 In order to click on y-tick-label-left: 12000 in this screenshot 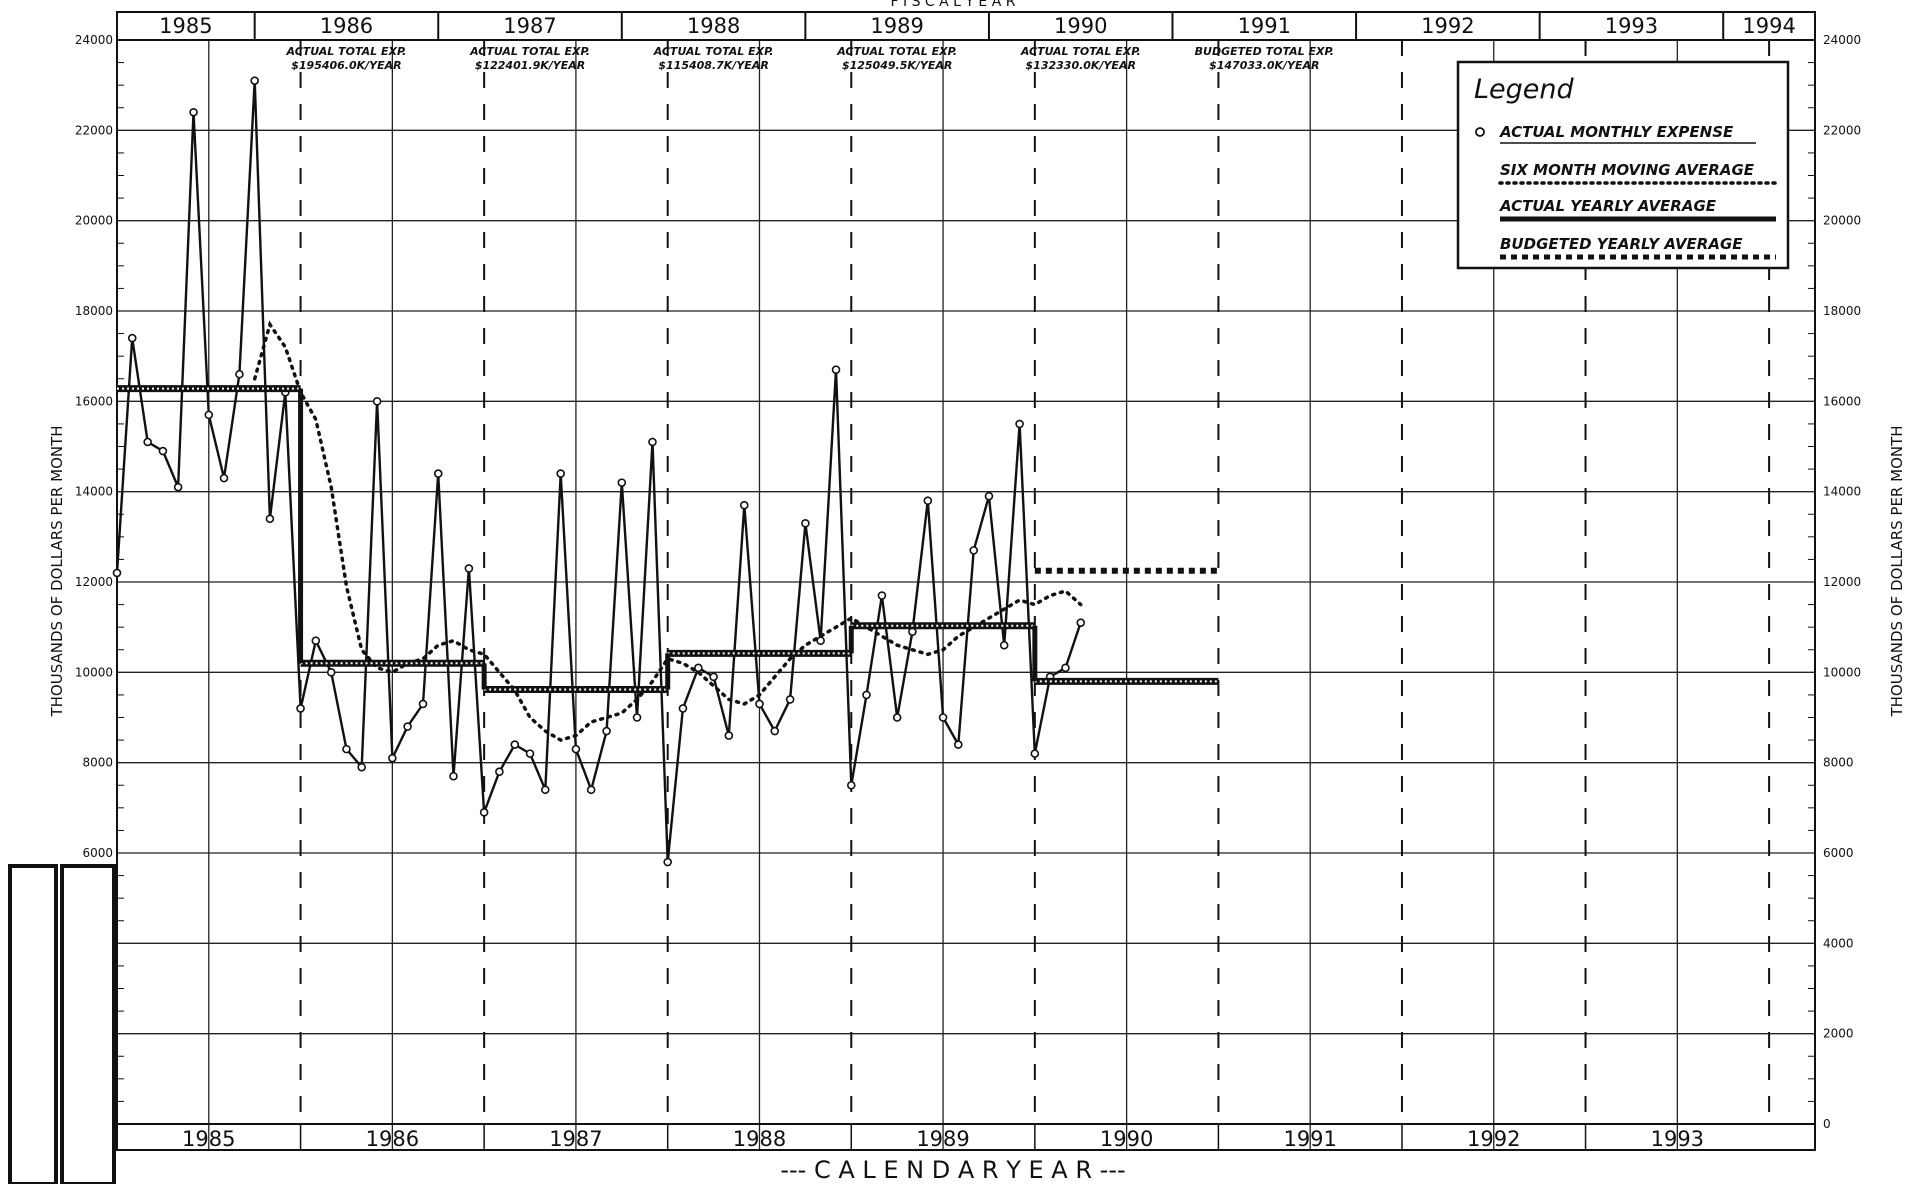, I will do `click(94, 582)`.